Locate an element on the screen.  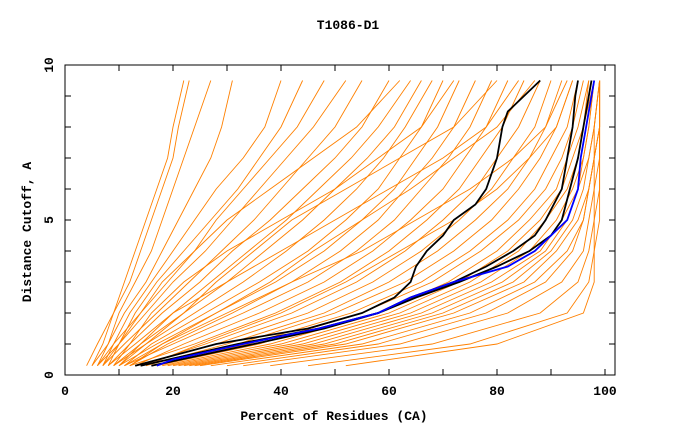
y-tick-label: 5 is located at coordinates (49, 220).